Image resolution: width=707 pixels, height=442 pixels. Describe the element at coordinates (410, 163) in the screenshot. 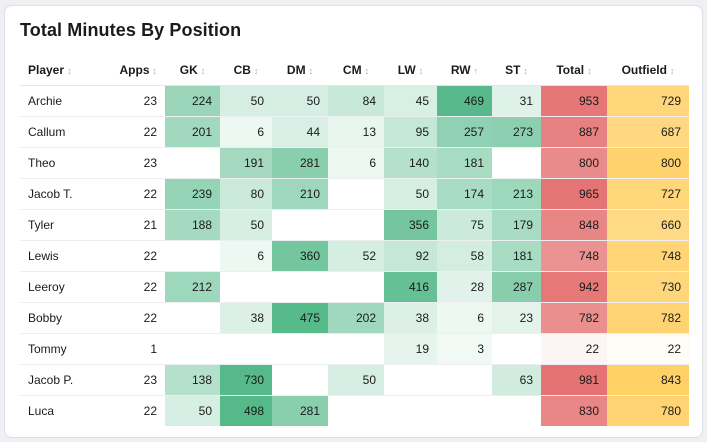

I see `cell-lw: 140` at that location.